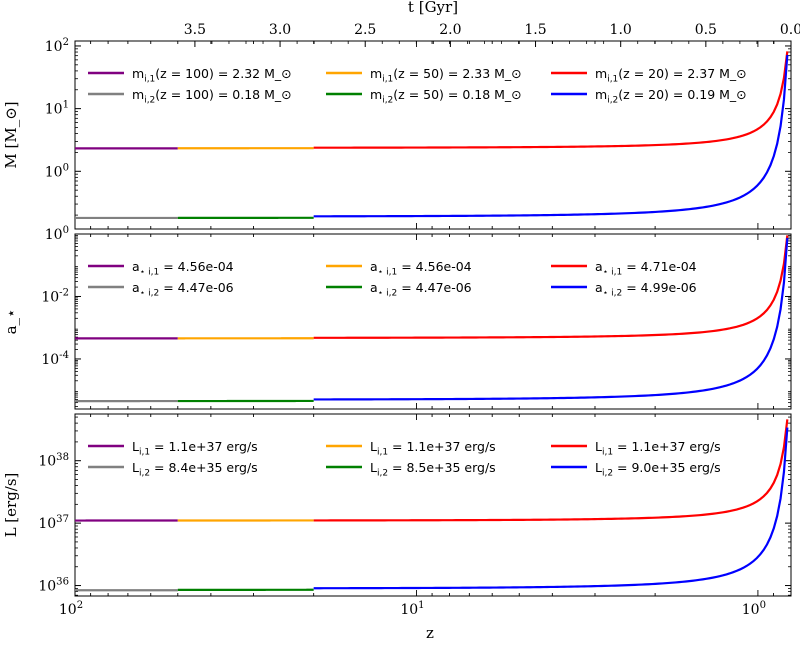  Describe the element at coordinates (535, 30) in the screenshot. I see `top-tick-label: 1.5` at that location.